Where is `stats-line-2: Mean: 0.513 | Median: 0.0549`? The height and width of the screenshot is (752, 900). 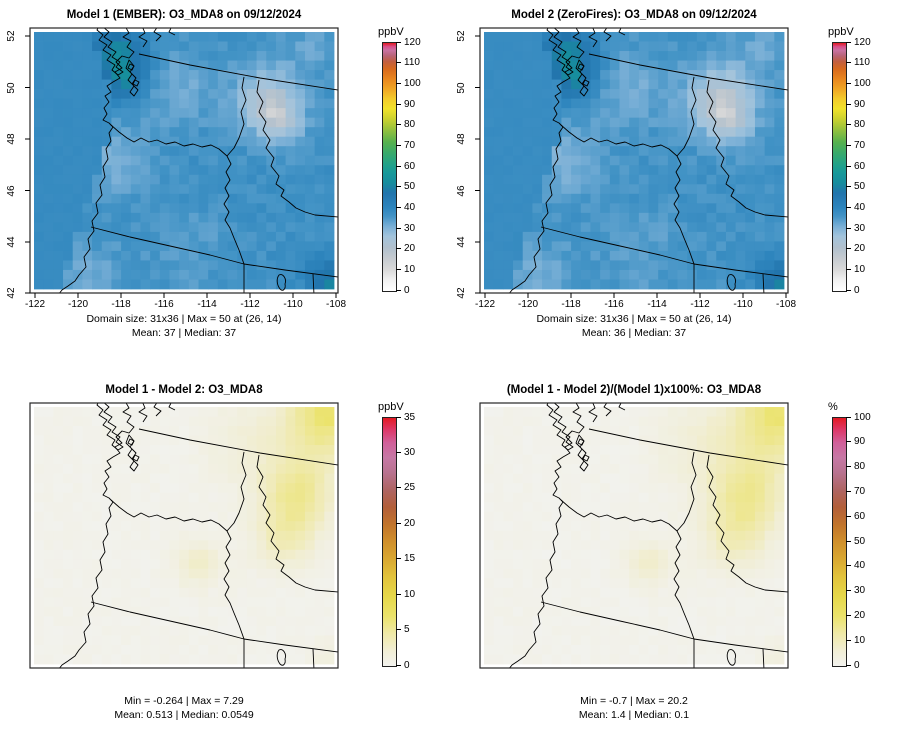
stats-line-2: Mean: 0.513 | Median: 0.0549 is located at coordinates (184, 714).